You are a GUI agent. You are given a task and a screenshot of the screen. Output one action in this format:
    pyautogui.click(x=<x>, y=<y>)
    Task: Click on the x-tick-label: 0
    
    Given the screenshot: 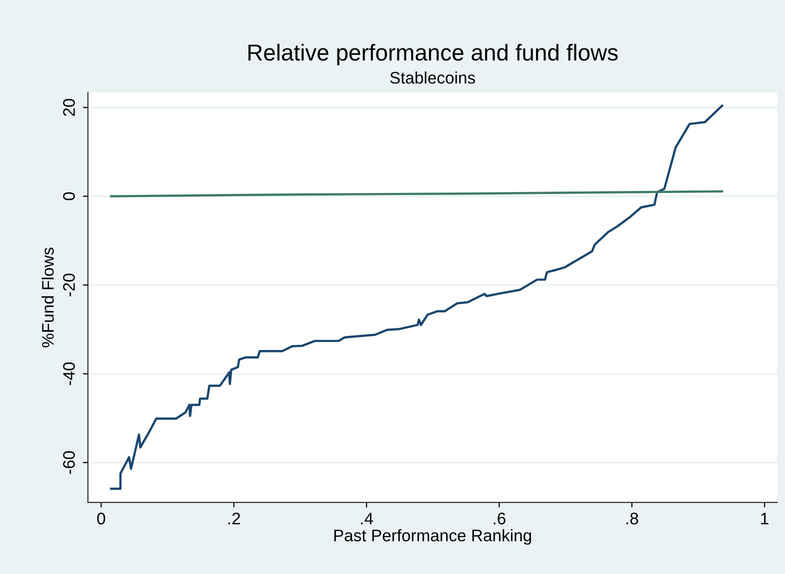 What is the action you would take?
    pyautogui.click(x=101, y=518)
    